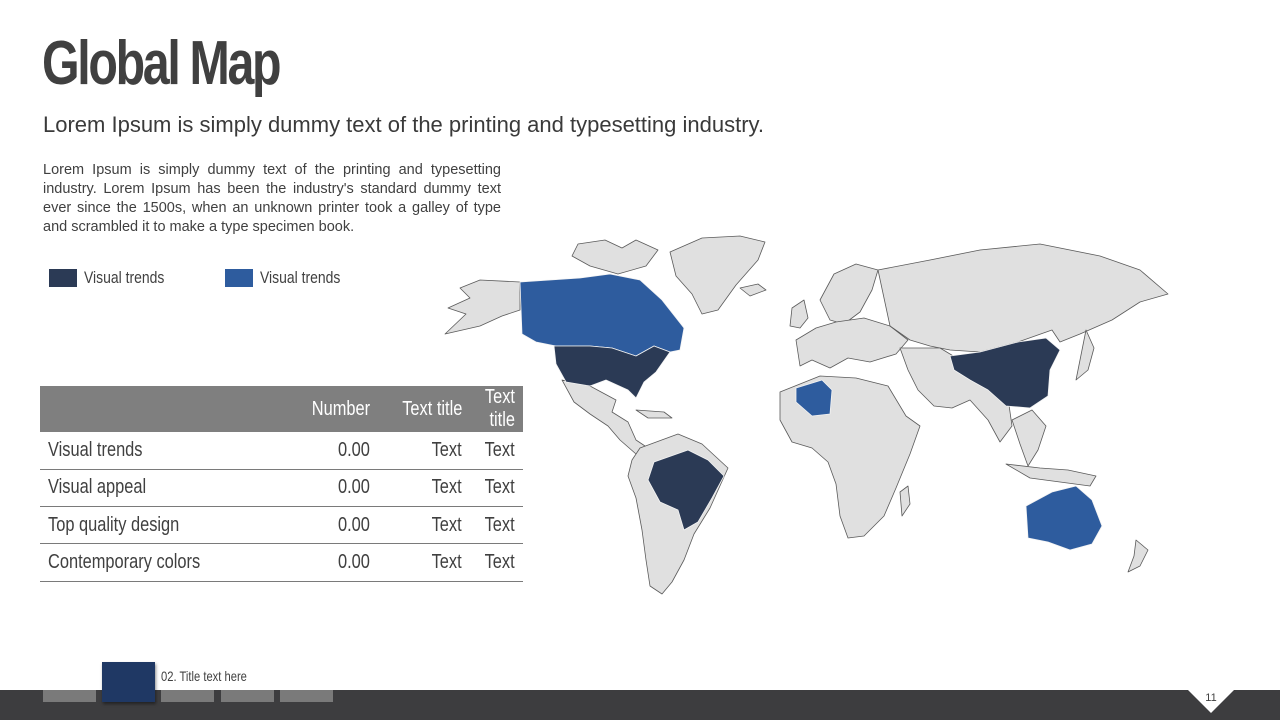  I want to click on table-header-number: Number, so click(314, 409).